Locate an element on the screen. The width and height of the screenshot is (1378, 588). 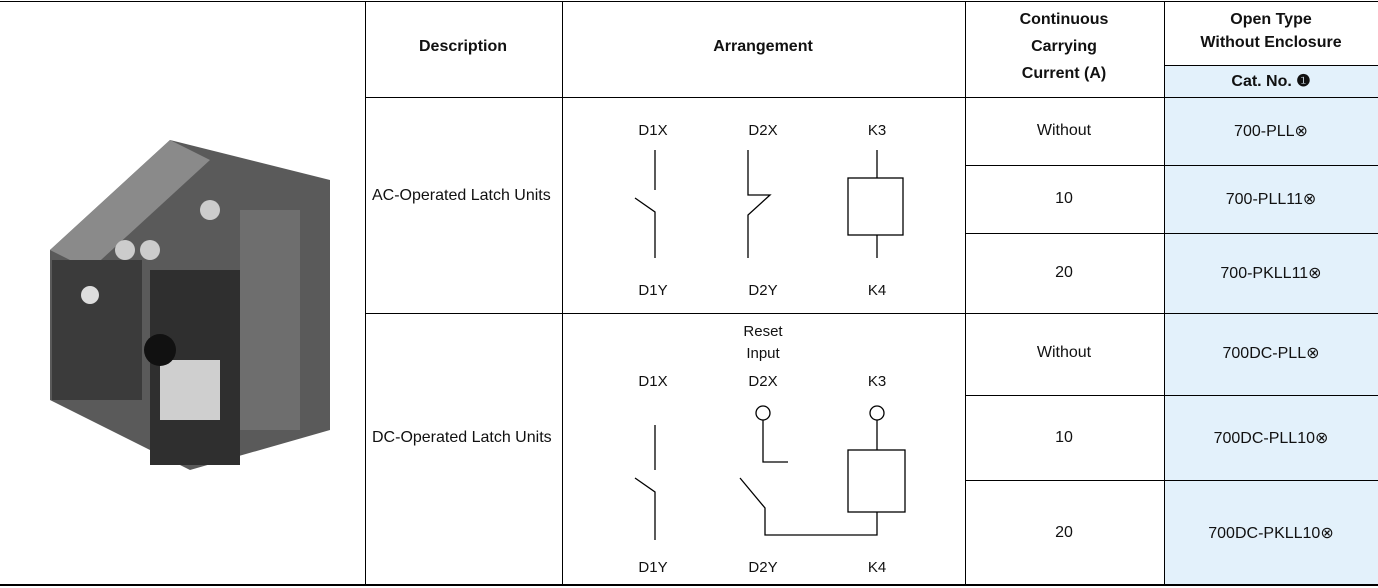
cat-no: 700-PLL11⊗ is located at coordinates (1271, 199).